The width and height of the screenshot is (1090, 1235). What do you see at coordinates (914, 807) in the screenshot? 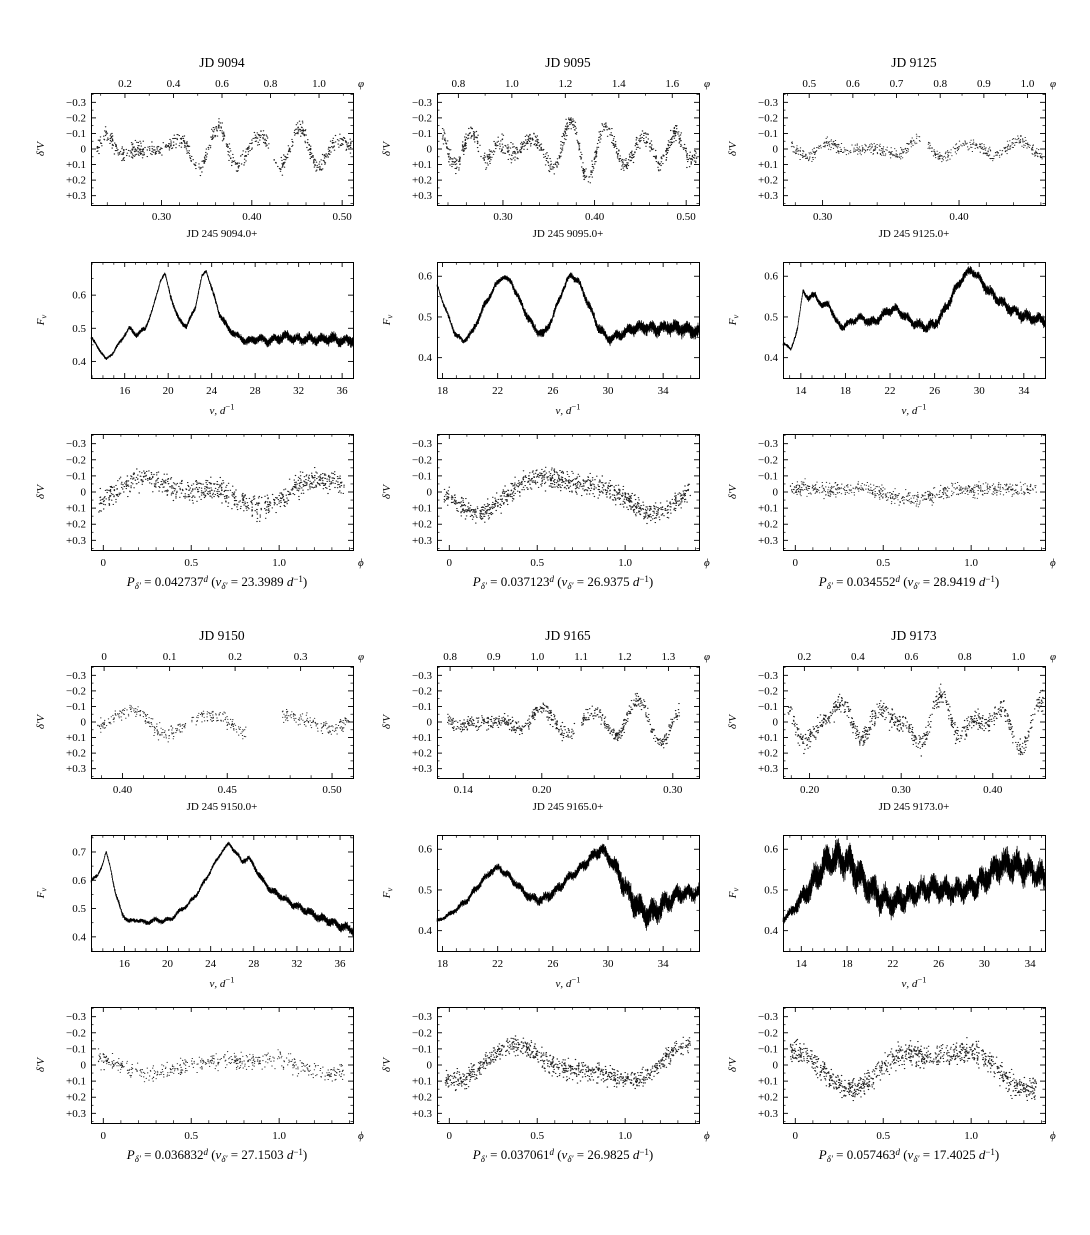
I see `x-axis-label: JD 245 9173.0+` at bounding box center [914, 807].